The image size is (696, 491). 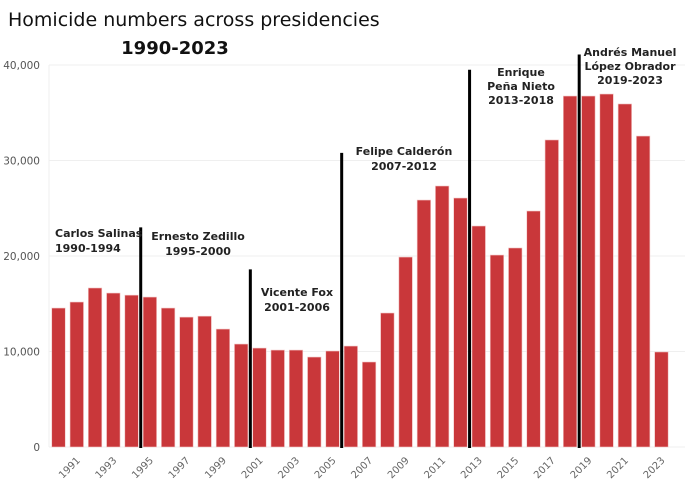 What do you see at coordinates (198, 251) in the screenshot?
I see `annotation-text: 1995-2000` at bounding box center [198, 251].